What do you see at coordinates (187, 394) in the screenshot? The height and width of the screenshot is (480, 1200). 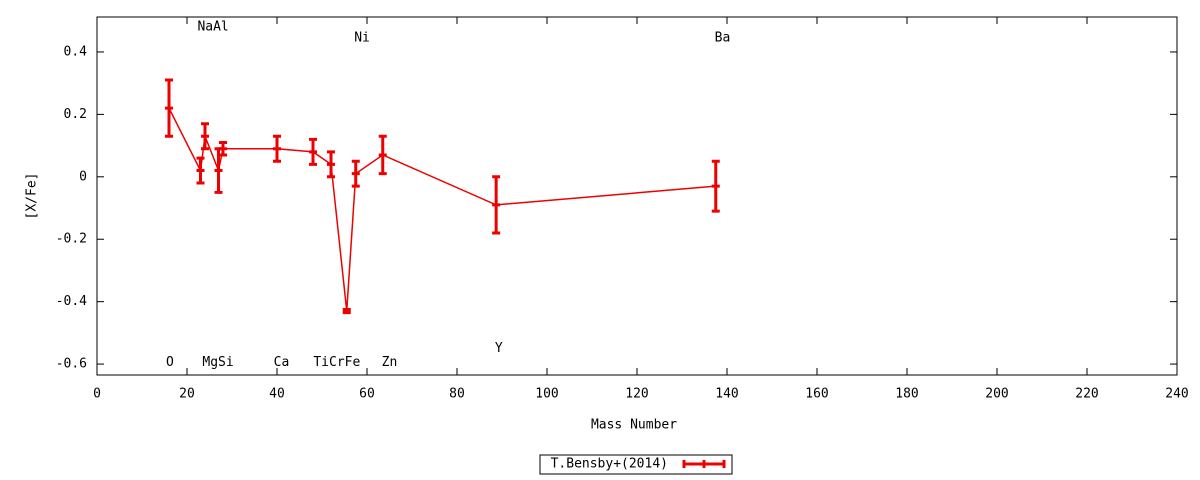 I see `x-tick-label: 20` at bounding box center [187, 394].